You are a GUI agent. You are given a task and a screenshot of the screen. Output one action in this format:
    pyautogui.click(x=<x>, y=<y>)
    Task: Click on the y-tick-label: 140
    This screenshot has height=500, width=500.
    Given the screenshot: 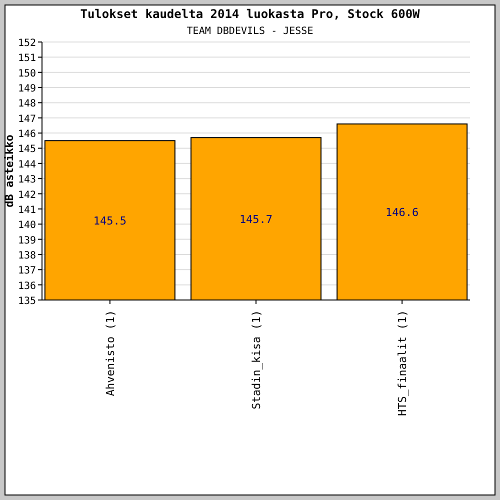 What is the action you would take?
    pyautogui.click(x=27, y=226)
    